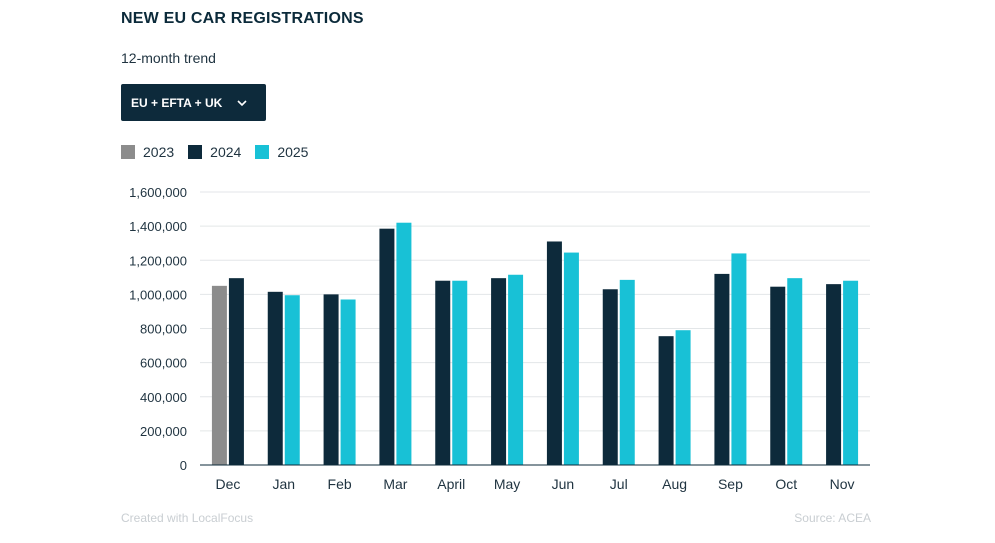  What do you see at coordinates (187, 518) in the screenshot?
I see `credit-text: Created with LocalFocus` at bounding box center [187, 518].